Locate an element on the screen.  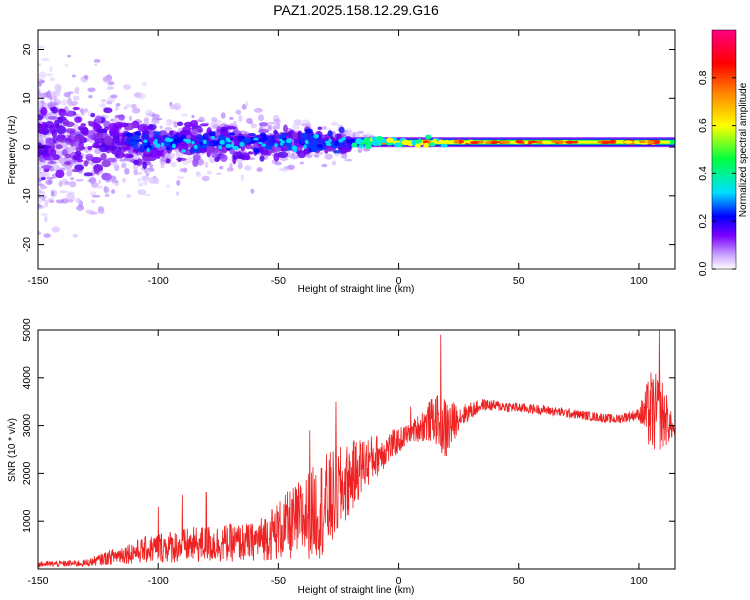
colorbar-ticks: 0.0 0.2 0.4 0.6 0.8 is located at coordinates (716, 173).